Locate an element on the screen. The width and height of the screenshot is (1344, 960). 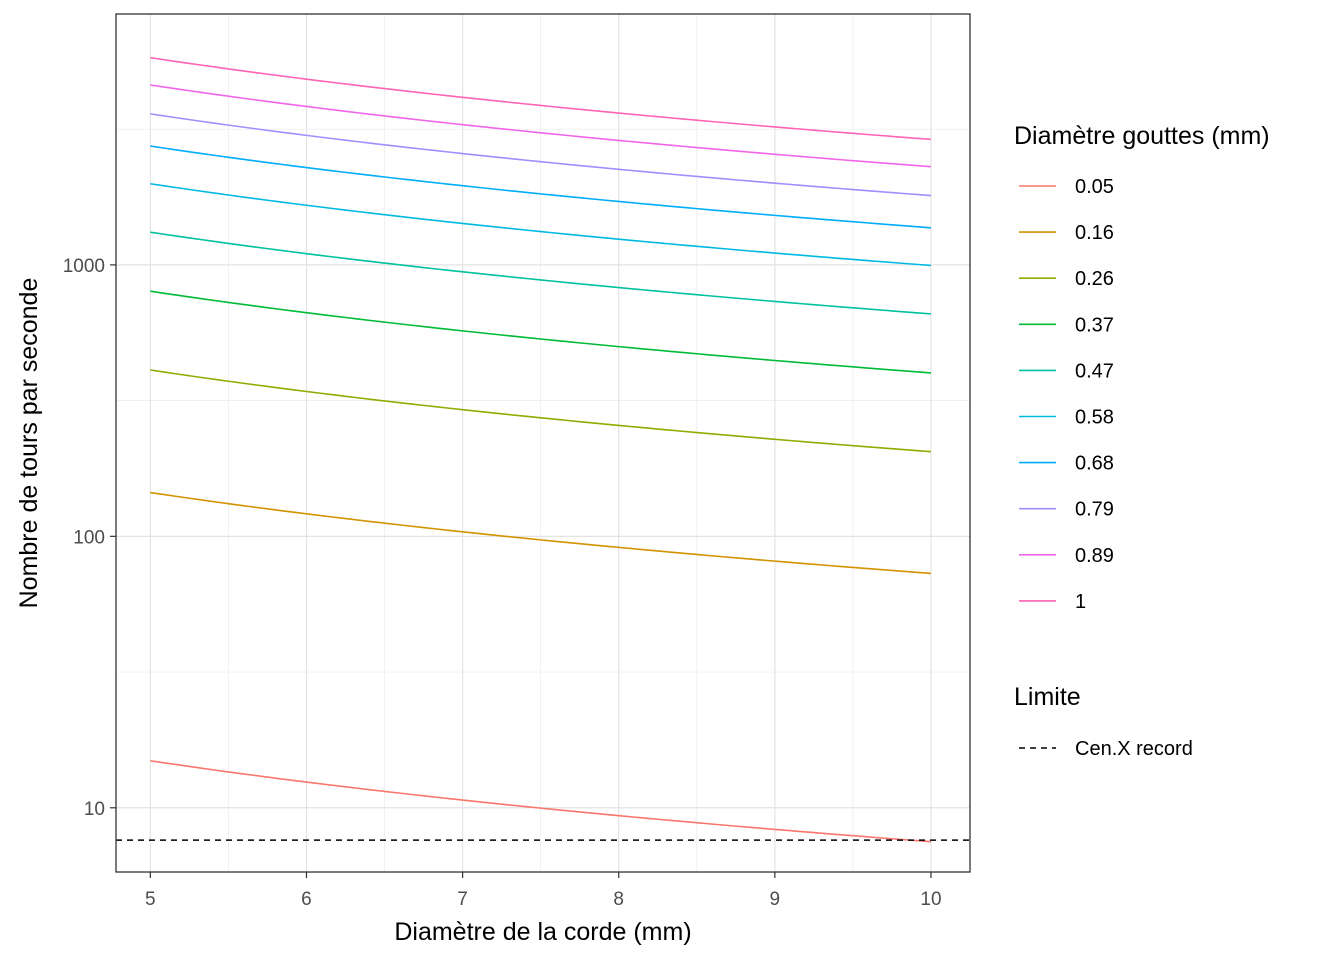
x-tick-label: 5 is located at coordinates (150, 899).